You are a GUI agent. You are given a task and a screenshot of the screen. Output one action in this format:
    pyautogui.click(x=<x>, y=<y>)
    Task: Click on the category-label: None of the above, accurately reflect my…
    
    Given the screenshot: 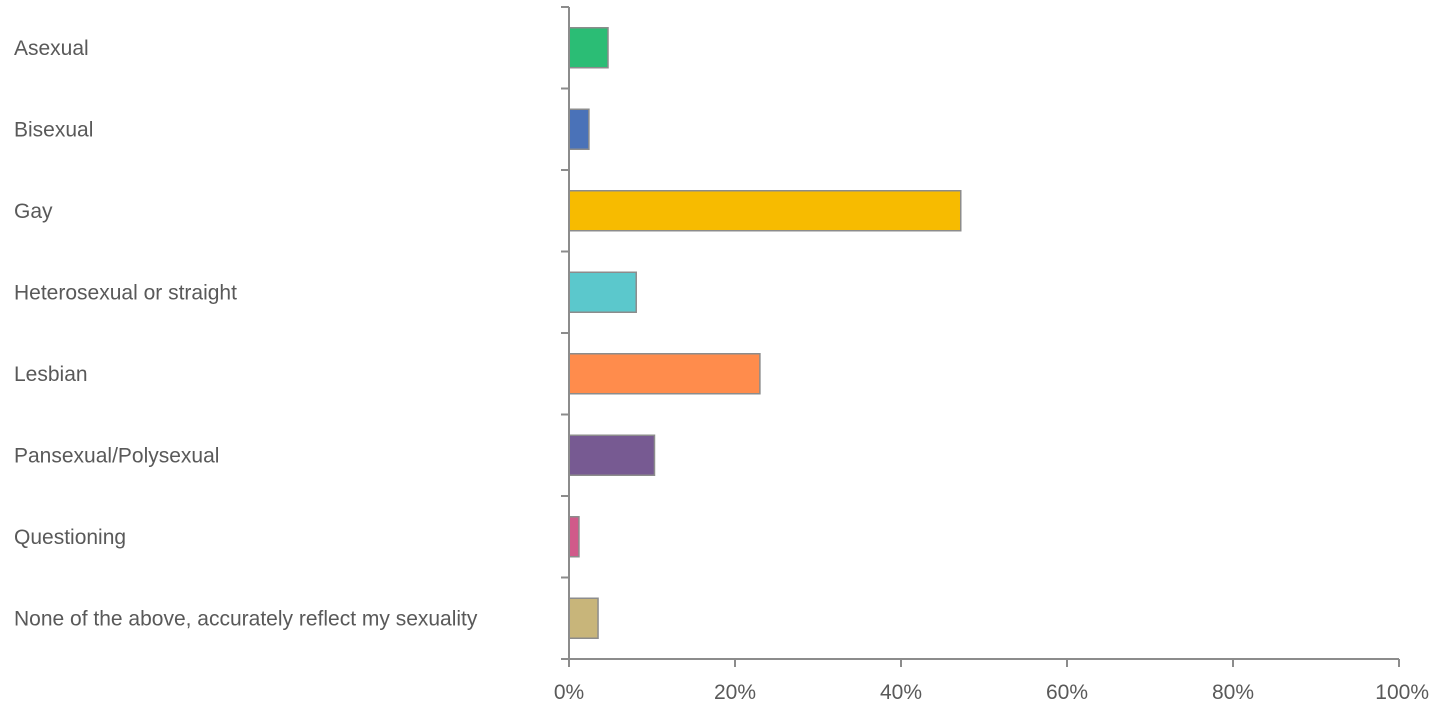 What is the action you would take?
    pyautogui.click(x=246, y=618)
    